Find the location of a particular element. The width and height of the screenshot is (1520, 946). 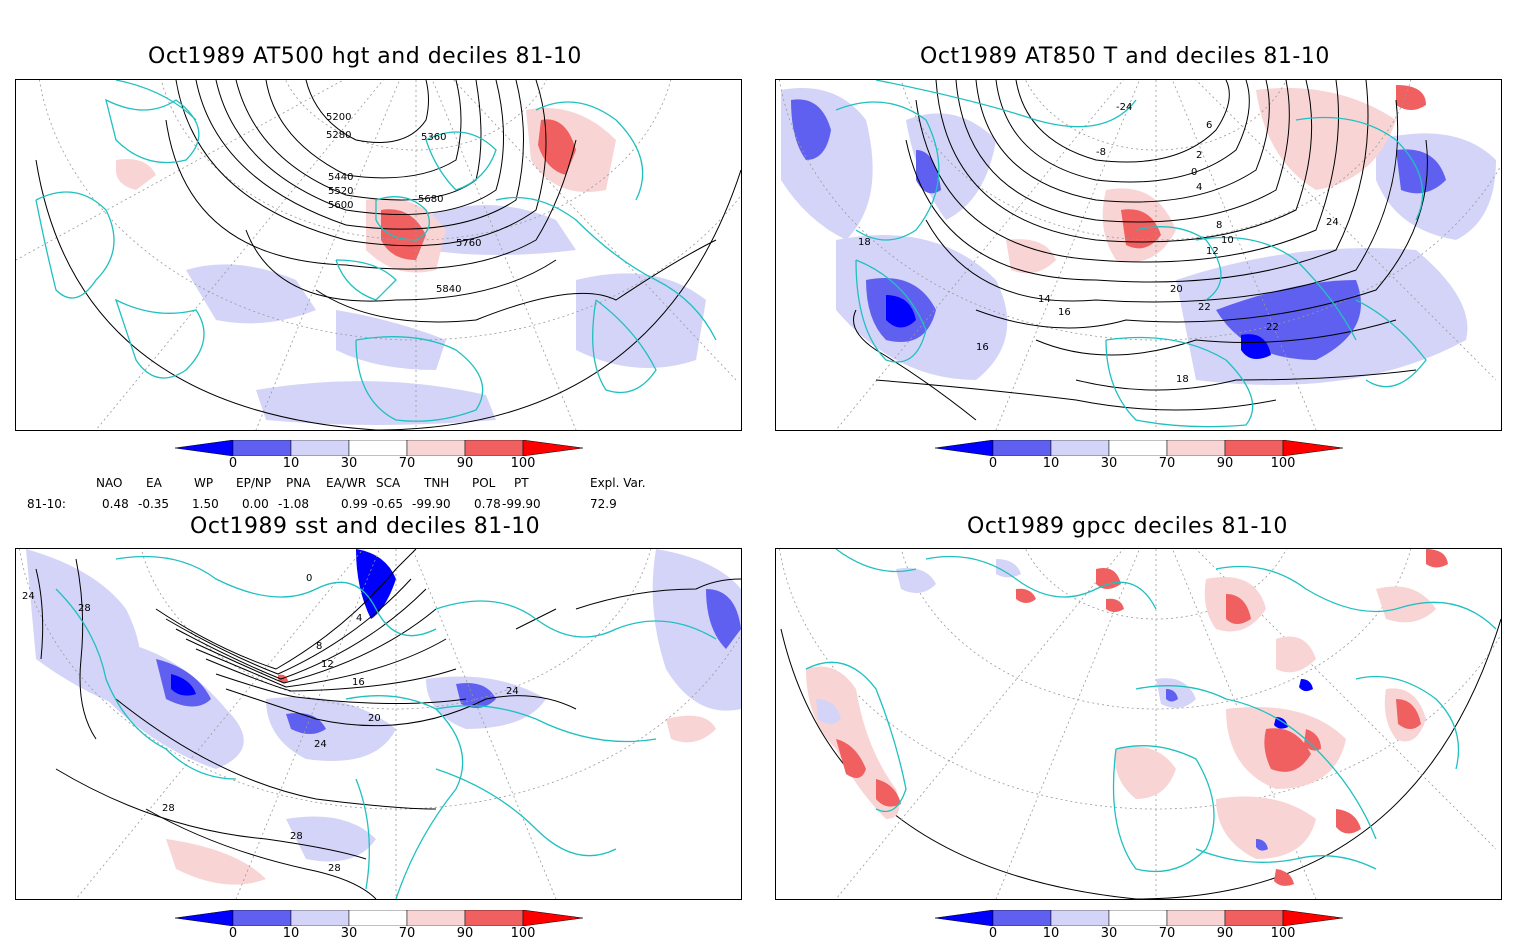

index-value-nao: 0.48 is located at coordinates (115, 504).